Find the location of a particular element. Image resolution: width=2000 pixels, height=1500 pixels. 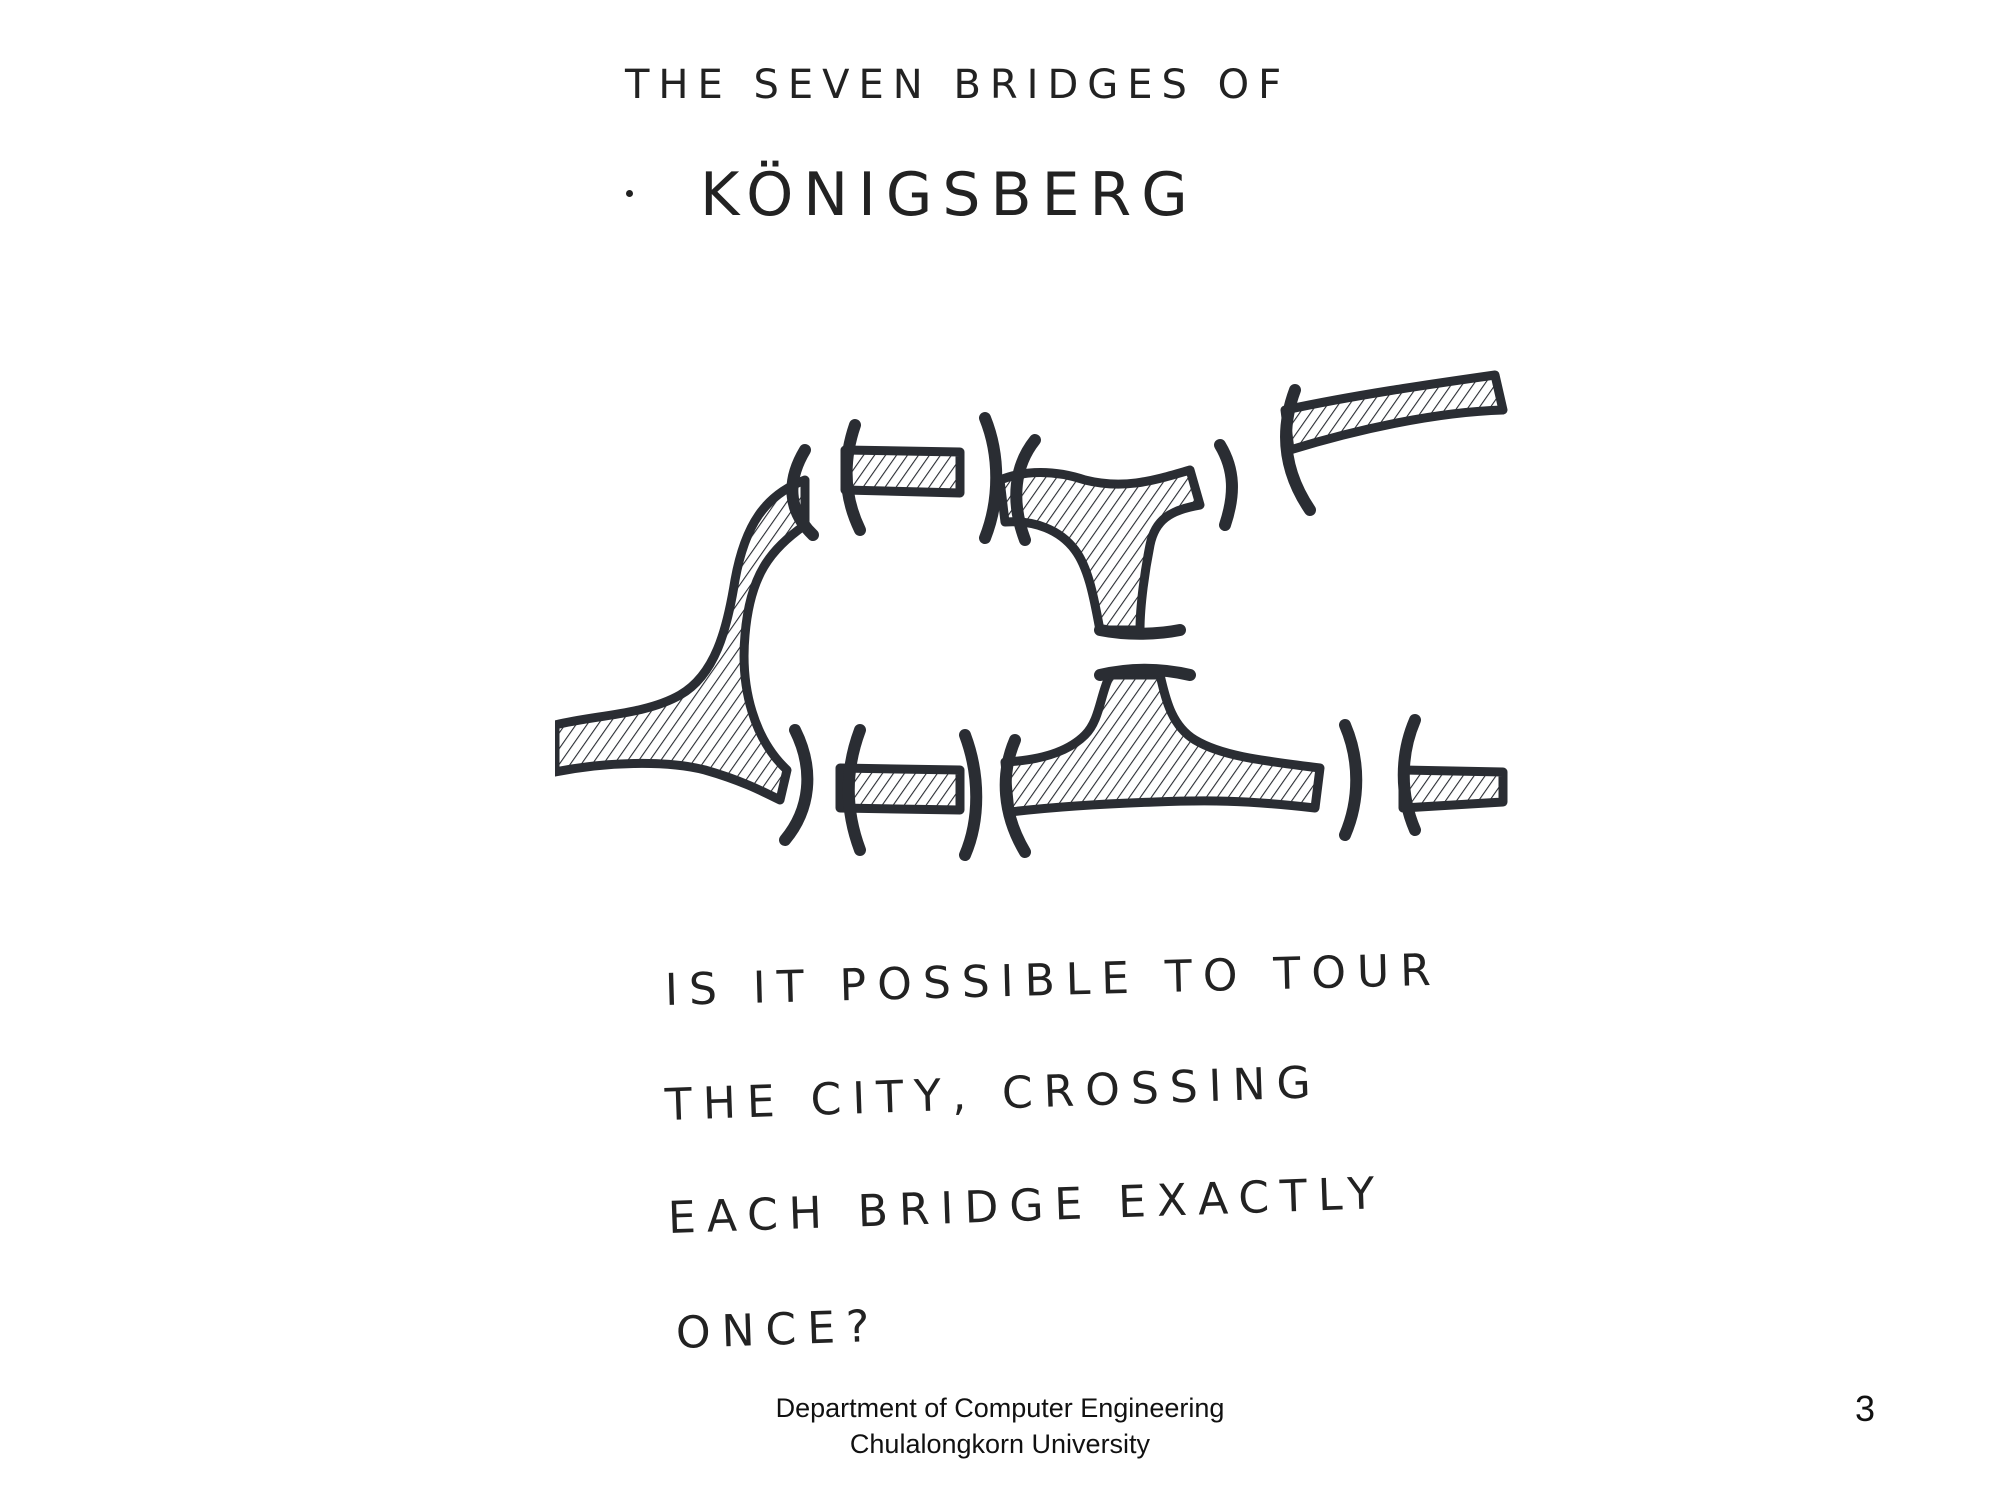

title-line-1: THE SEVEN BRIDGES OF is located at coordinates (958, 85).